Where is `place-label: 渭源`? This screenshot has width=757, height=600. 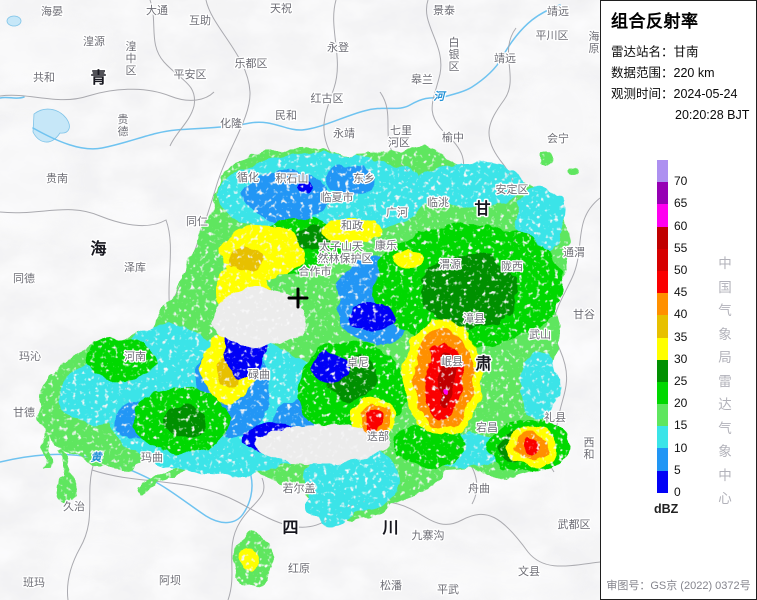
place-label: 渭源 is located at coordinates (450, 264).